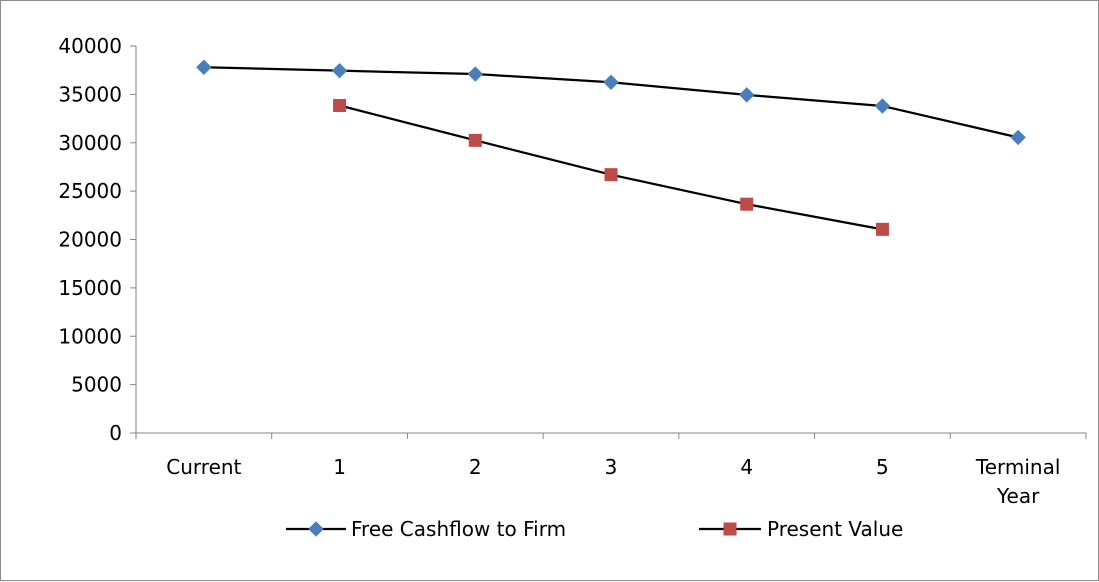 The height and width of the screenshot is (582, 1099). What do you see at coordinates (115, 433) in the screenshot?
I see `y-tick-label: 0` at bounding box center [115, 433].